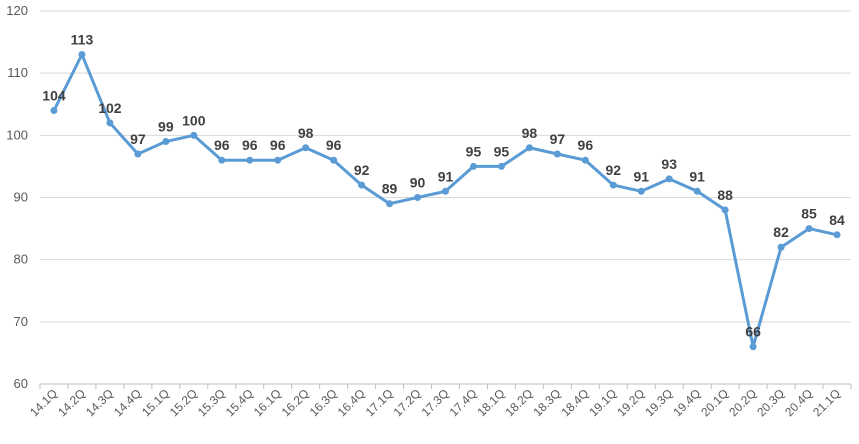 Image resolution: width=859 pixels, height=444 pixels. What do you see at coordinates (351, 402) in the screenshot?
I see `x-tick-label: 16.4Q` at bounding box center [351, 402].